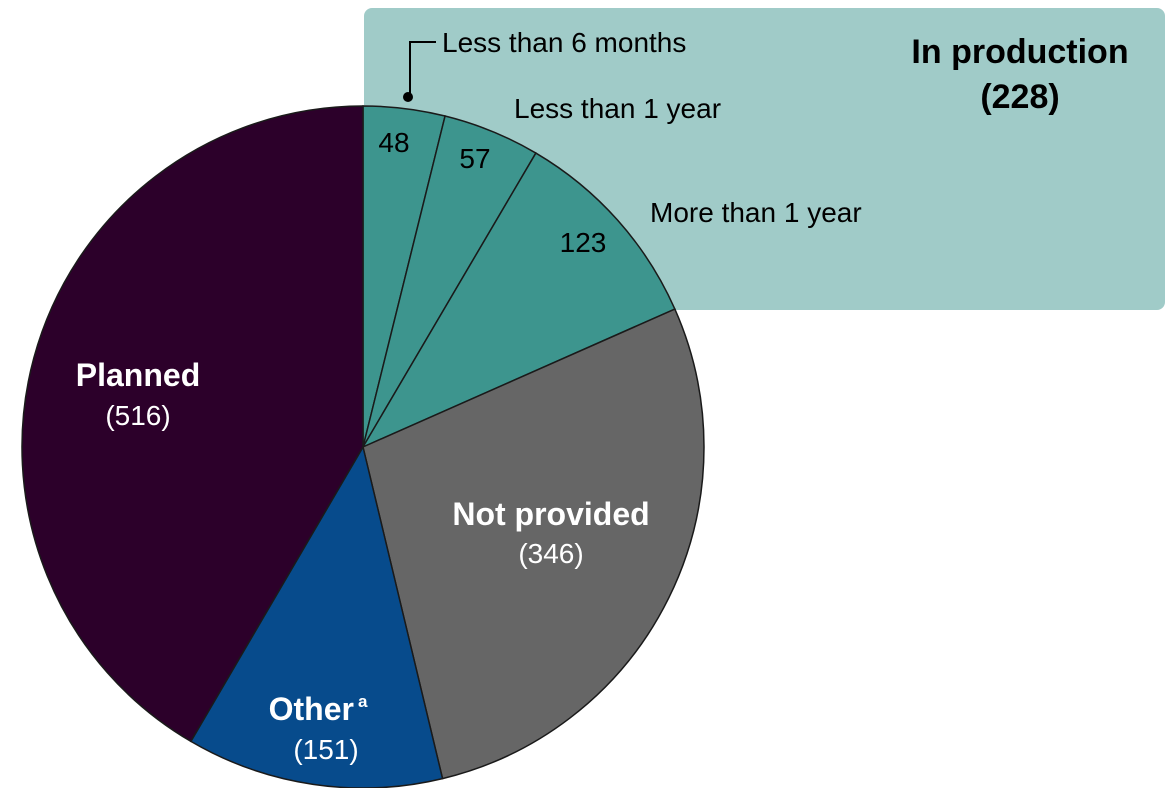 This screenshot has width=1165, height=788. I want to click on slice-label-planned: Planned, so click(138, 375).